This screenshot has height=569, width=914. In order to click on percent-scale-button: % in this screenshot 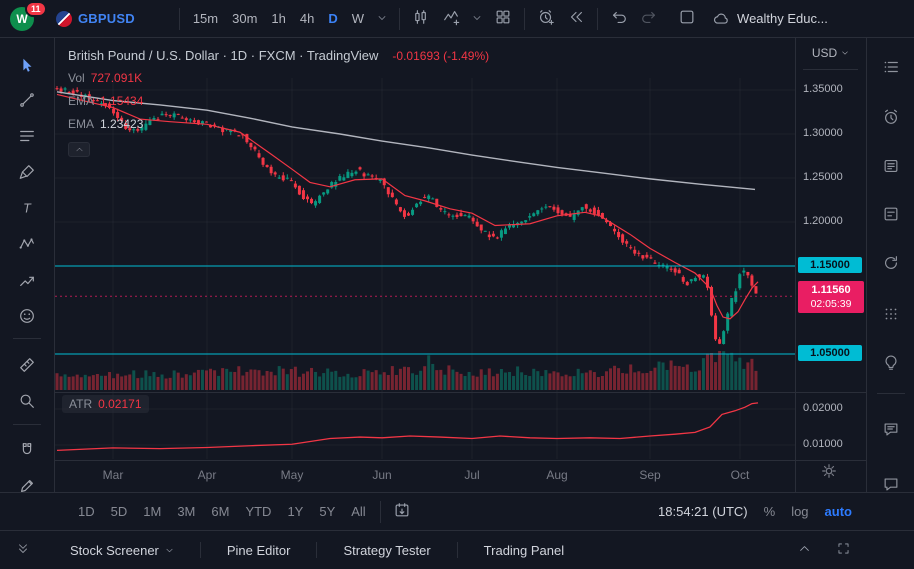, I will do `click(769, 511)`.